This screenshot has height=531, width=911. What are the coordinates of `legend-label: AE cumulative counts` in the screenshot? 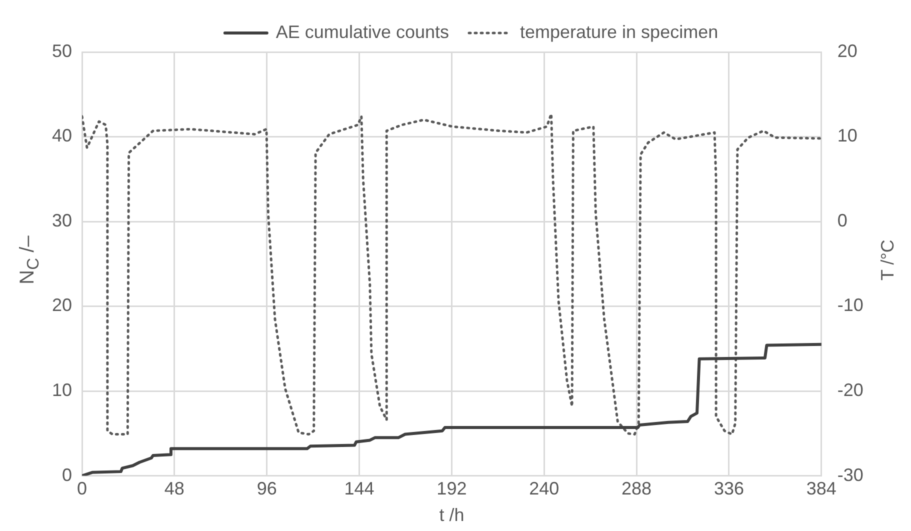 It's located at (363, 32).